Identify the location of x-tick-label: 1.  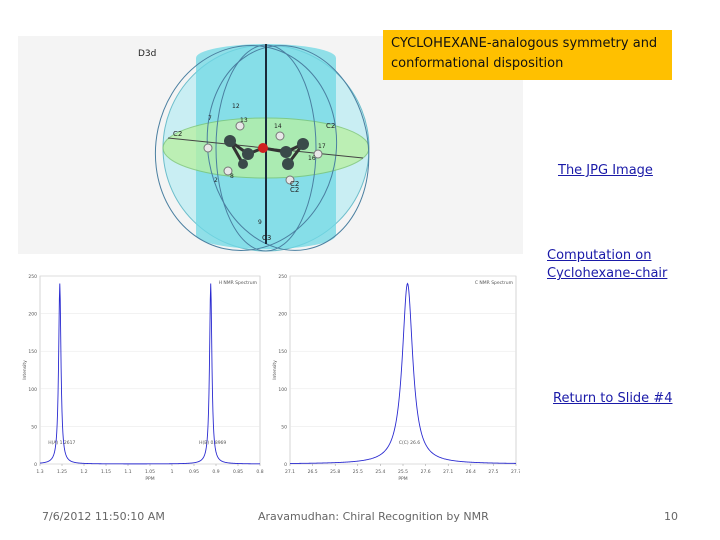
(172, 472).